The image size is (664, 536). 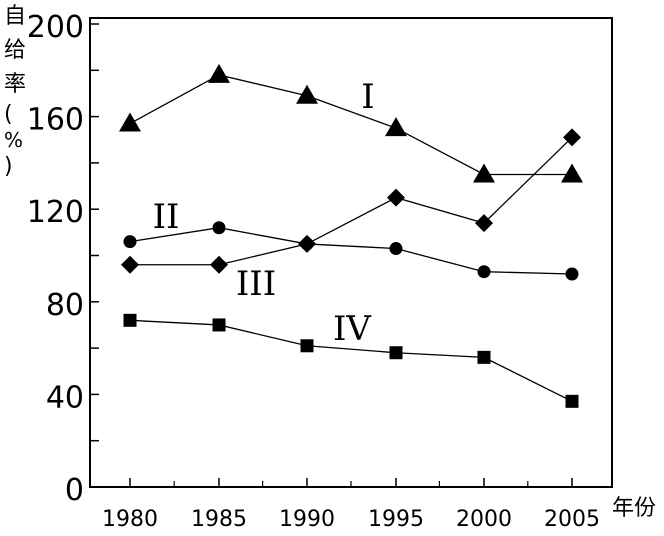 I want to click on y-axis-label-char-6: ), so click(x=8, y=166).